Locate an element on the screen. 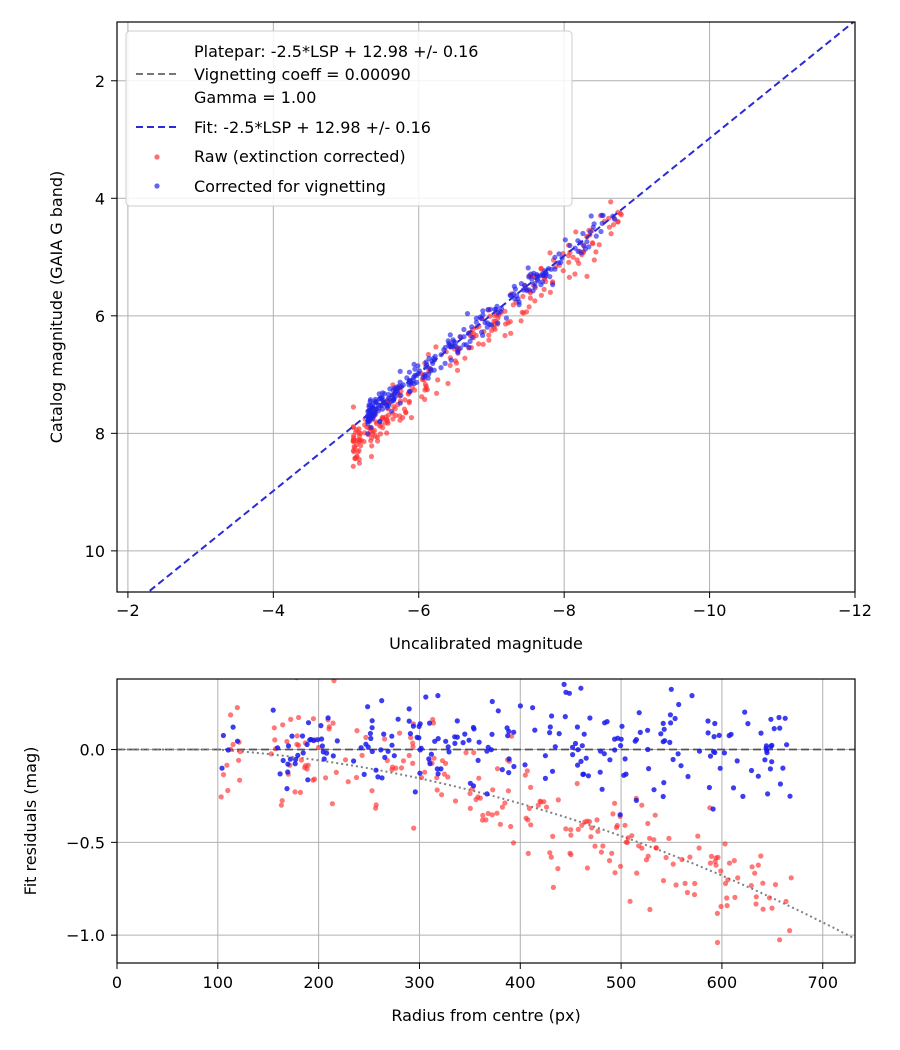 The height and width of the screenshot is (1050, 900). top-y-axis-label: Catalog magnitude (GAIA G band) is located at coordinates (56, 307).